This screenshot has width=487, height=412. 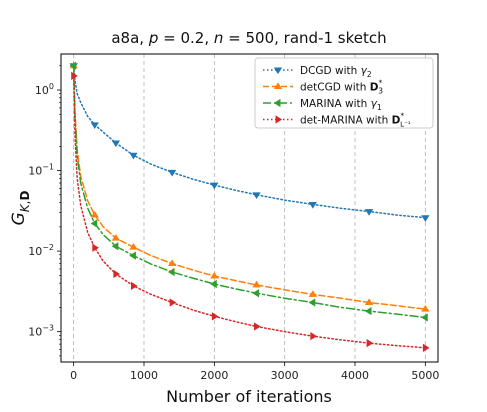 What do you see at coordinates (41, 250) in the screenshot?
I see `y-tick-label: 10⁻²` at bounding box center [41, 250].